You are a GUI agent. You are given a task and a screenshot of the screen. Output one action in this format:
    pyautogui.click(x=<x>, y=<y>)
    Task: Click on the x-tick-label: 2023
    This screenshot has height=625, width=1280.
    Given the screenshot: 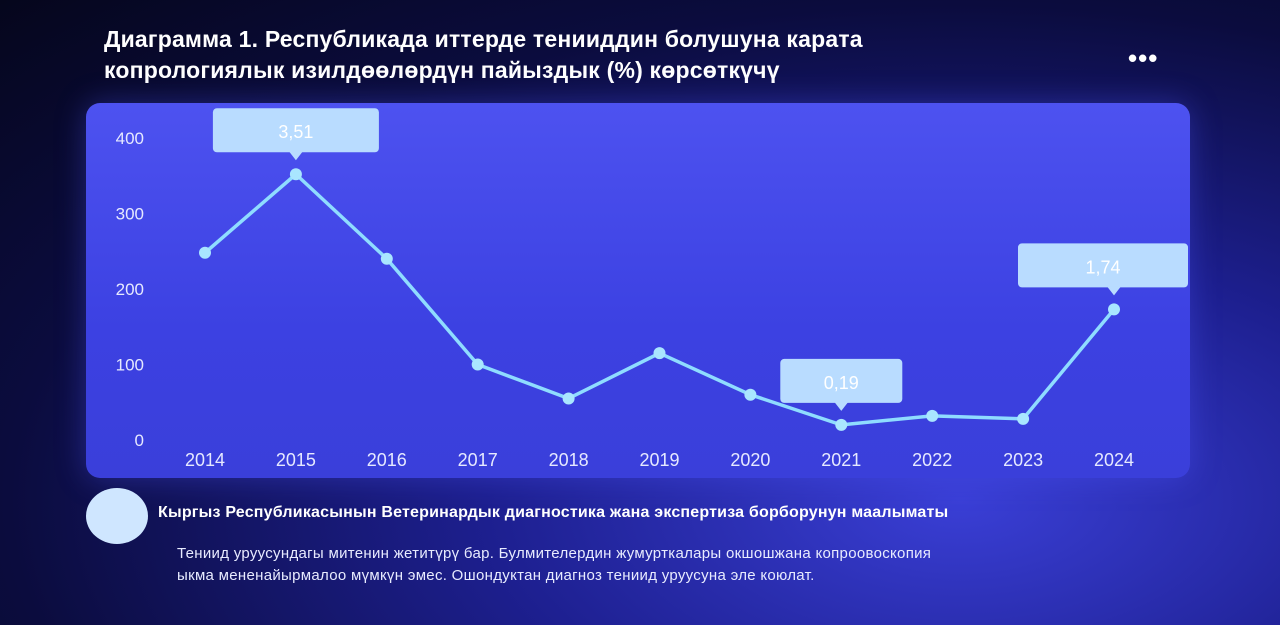 What is the action you would take?
    pyautogui.click(x=1023, y=460)
    